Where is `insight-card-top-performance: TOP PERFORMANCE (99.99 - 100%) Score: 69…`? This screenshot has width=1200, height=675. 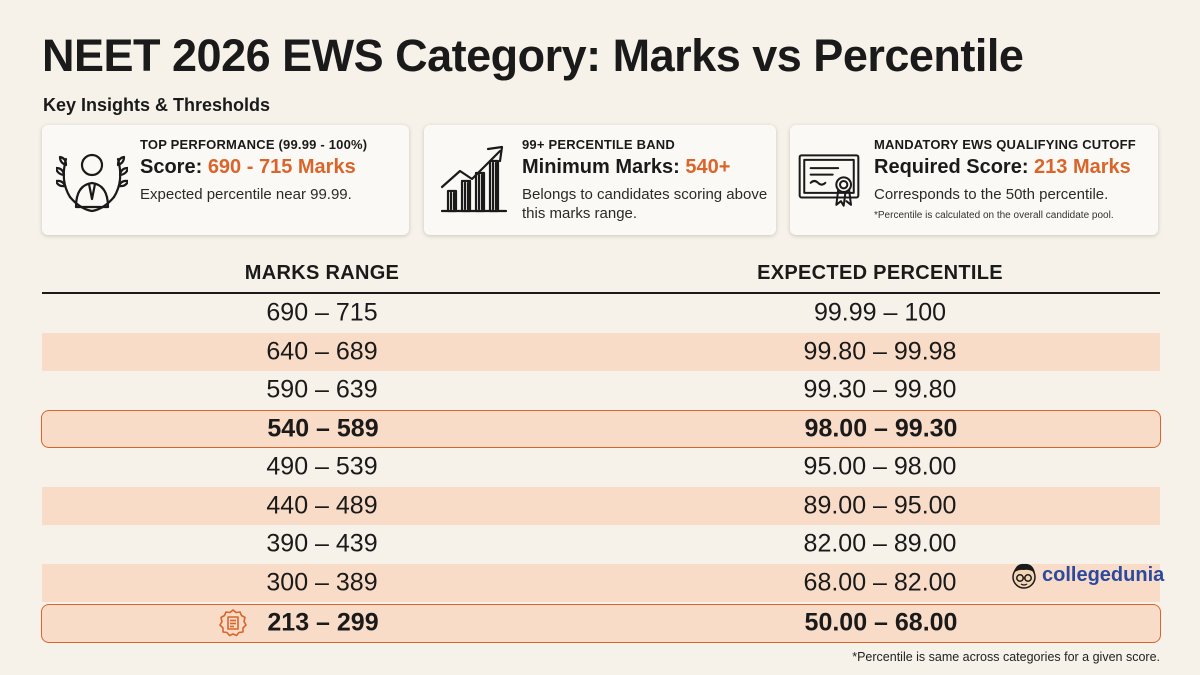
insight-card-top-performance: TOP PERFORMANCE (99.99 - 100%) Score: 69… is located at coordinates (225, 180).